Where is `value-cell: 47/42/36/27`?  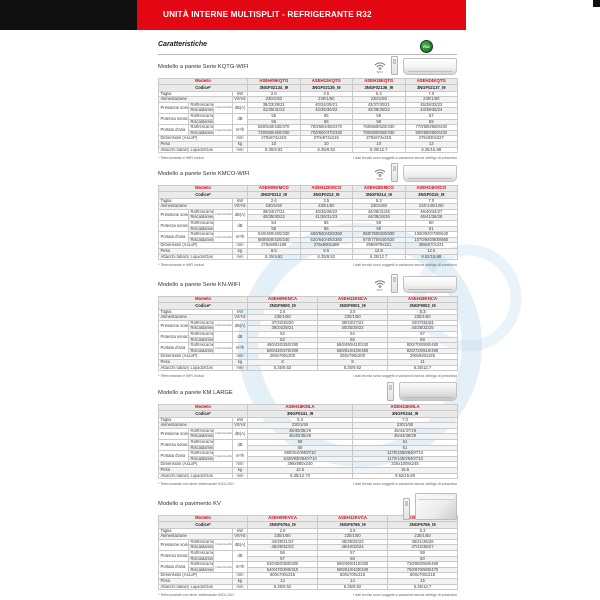
value-cell: 47/42/36/27 is located at coordinates (423, 547).